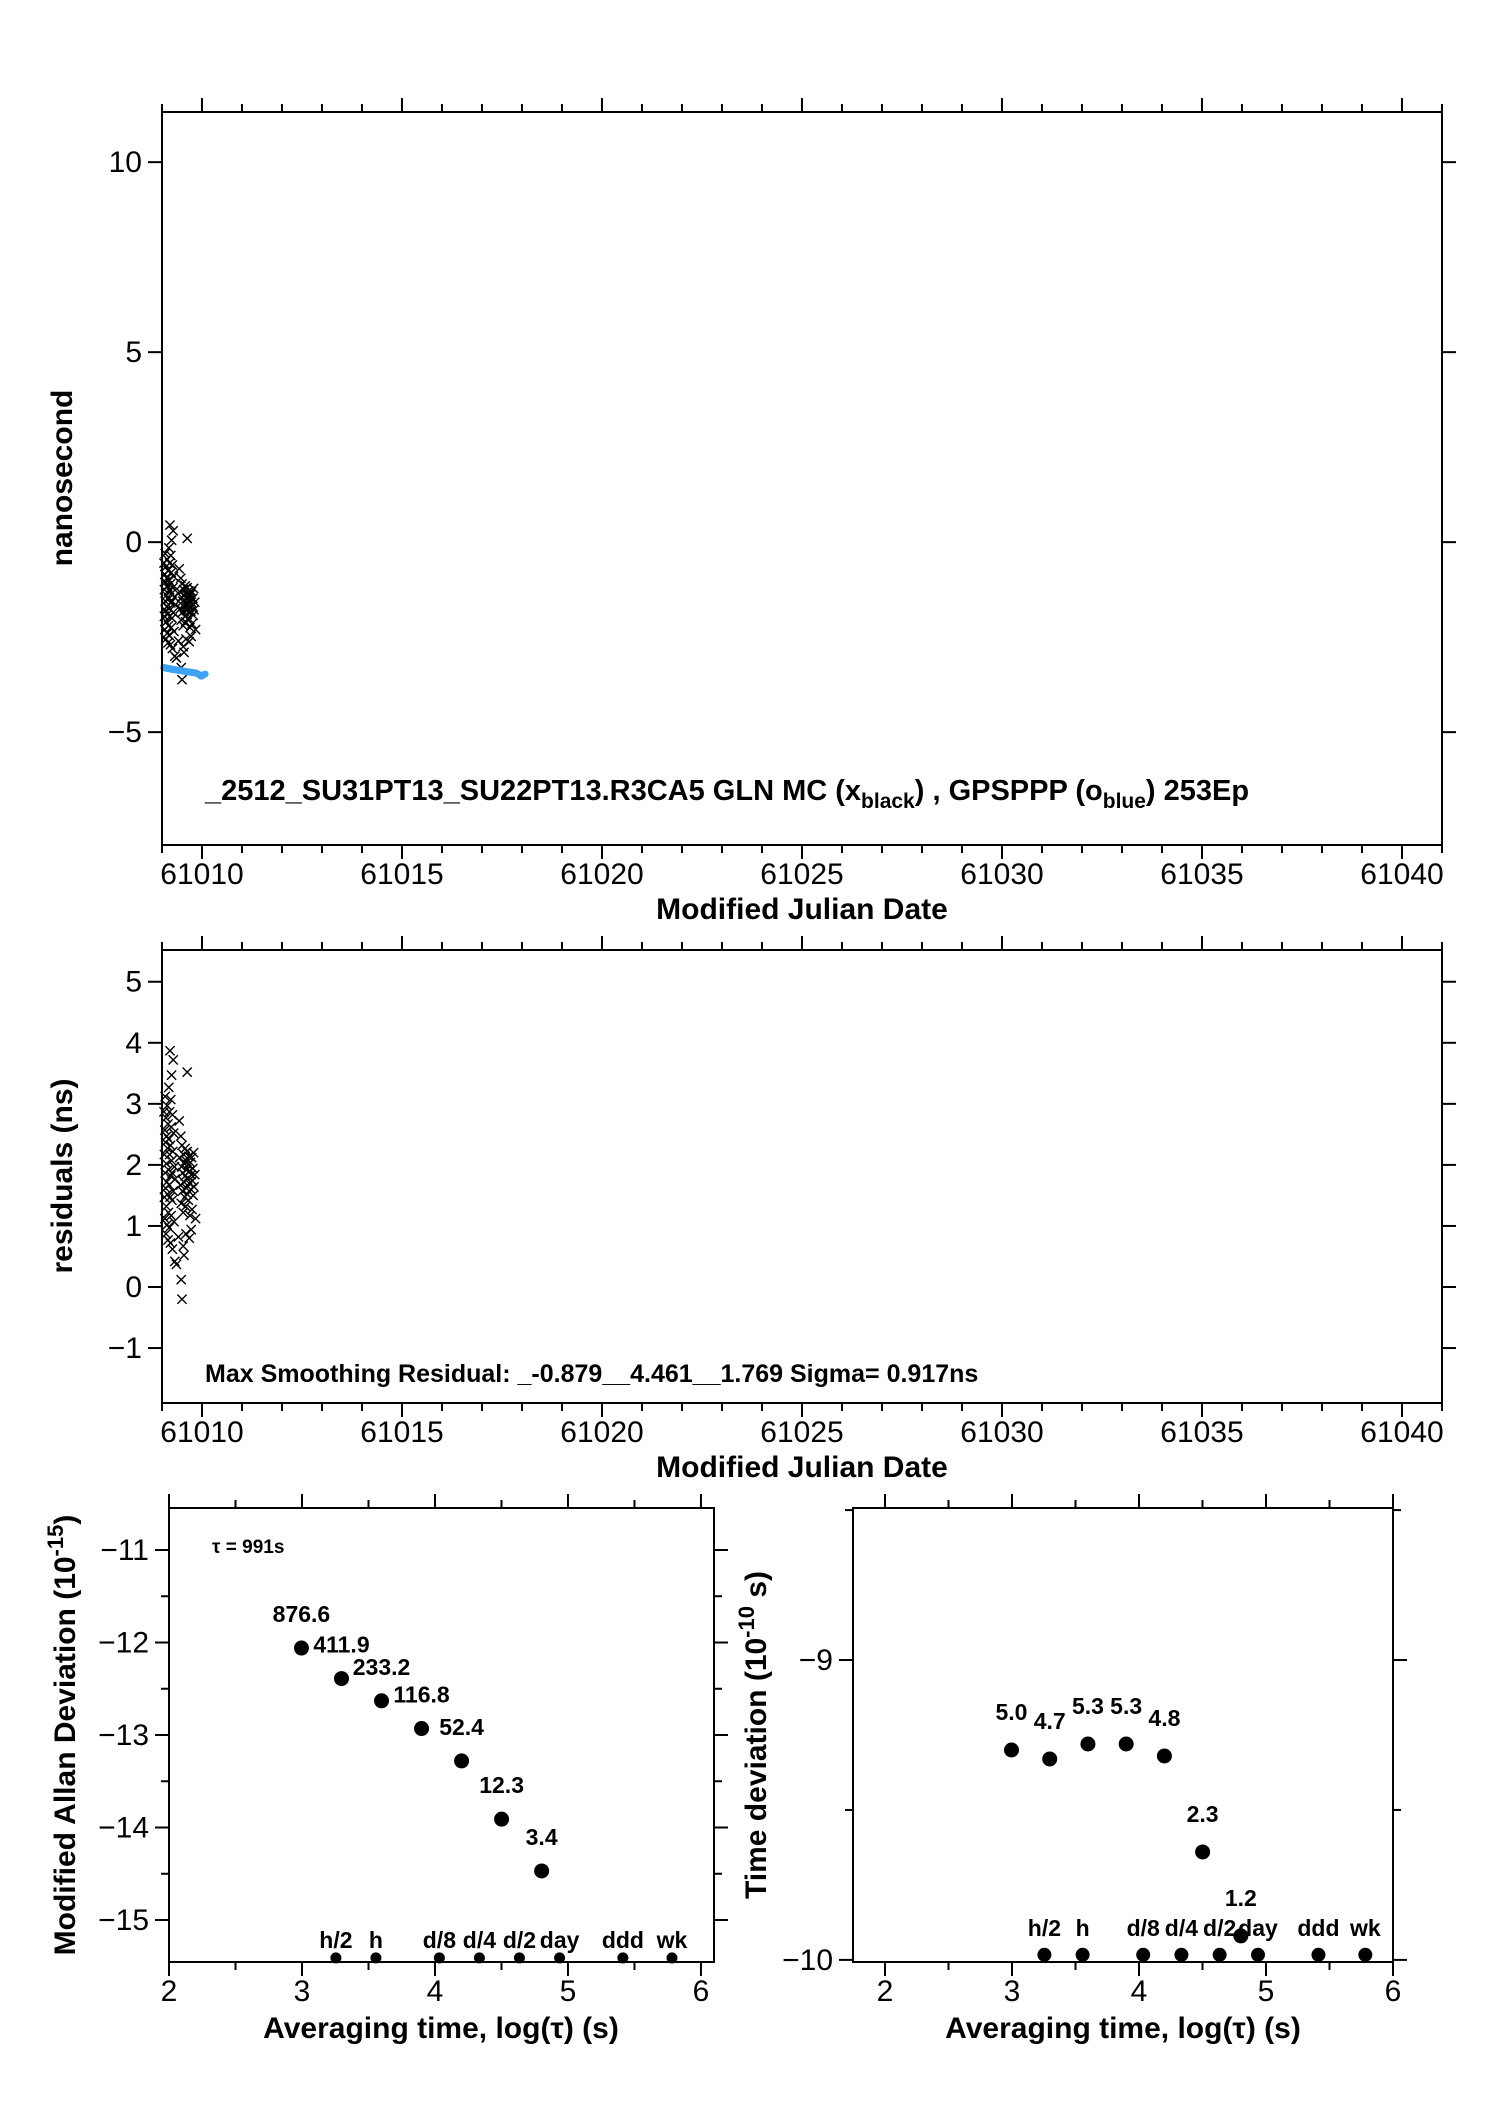 Image resolution: width=1488 pixels, height=2105 pixels. Describe the element at coordinates (401, 874) in the screenshot. I see `x-tick-label: 61015` at that location.